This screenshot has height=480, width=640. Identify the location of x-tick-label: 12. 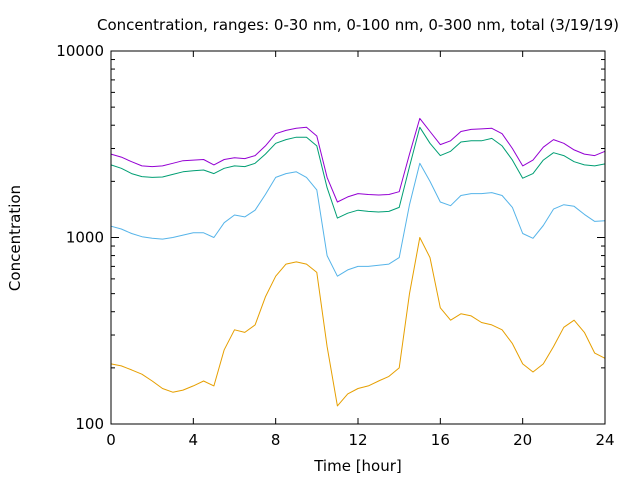
(357, 440).